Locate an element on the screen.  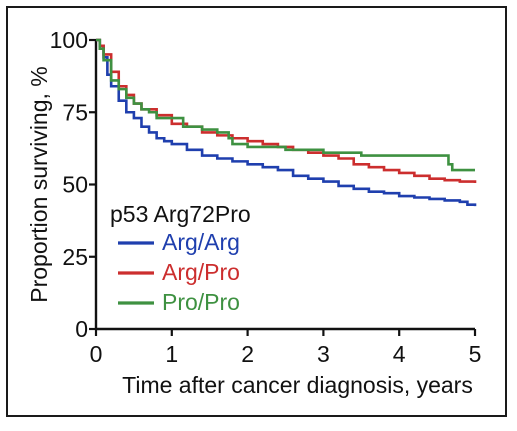
y-tick-label: 25 is located at coordinates (75, 257).